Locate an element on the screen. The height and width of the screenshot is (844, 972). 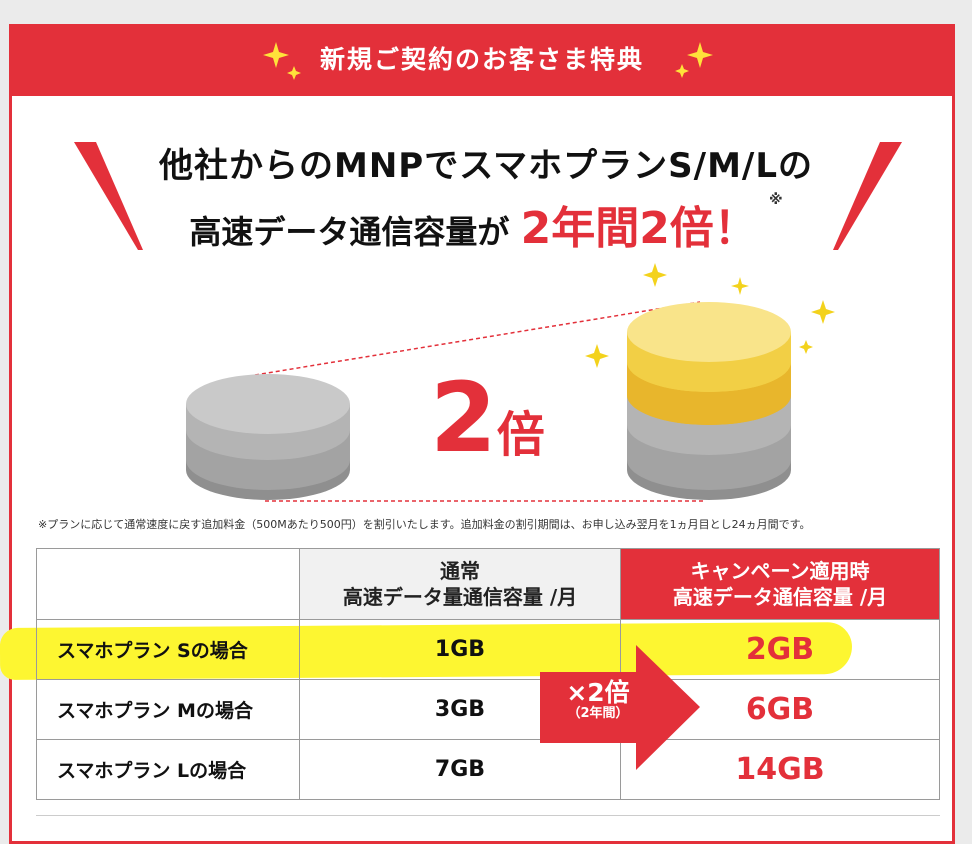
banner-sparkles is located at coordinates (488, 61).